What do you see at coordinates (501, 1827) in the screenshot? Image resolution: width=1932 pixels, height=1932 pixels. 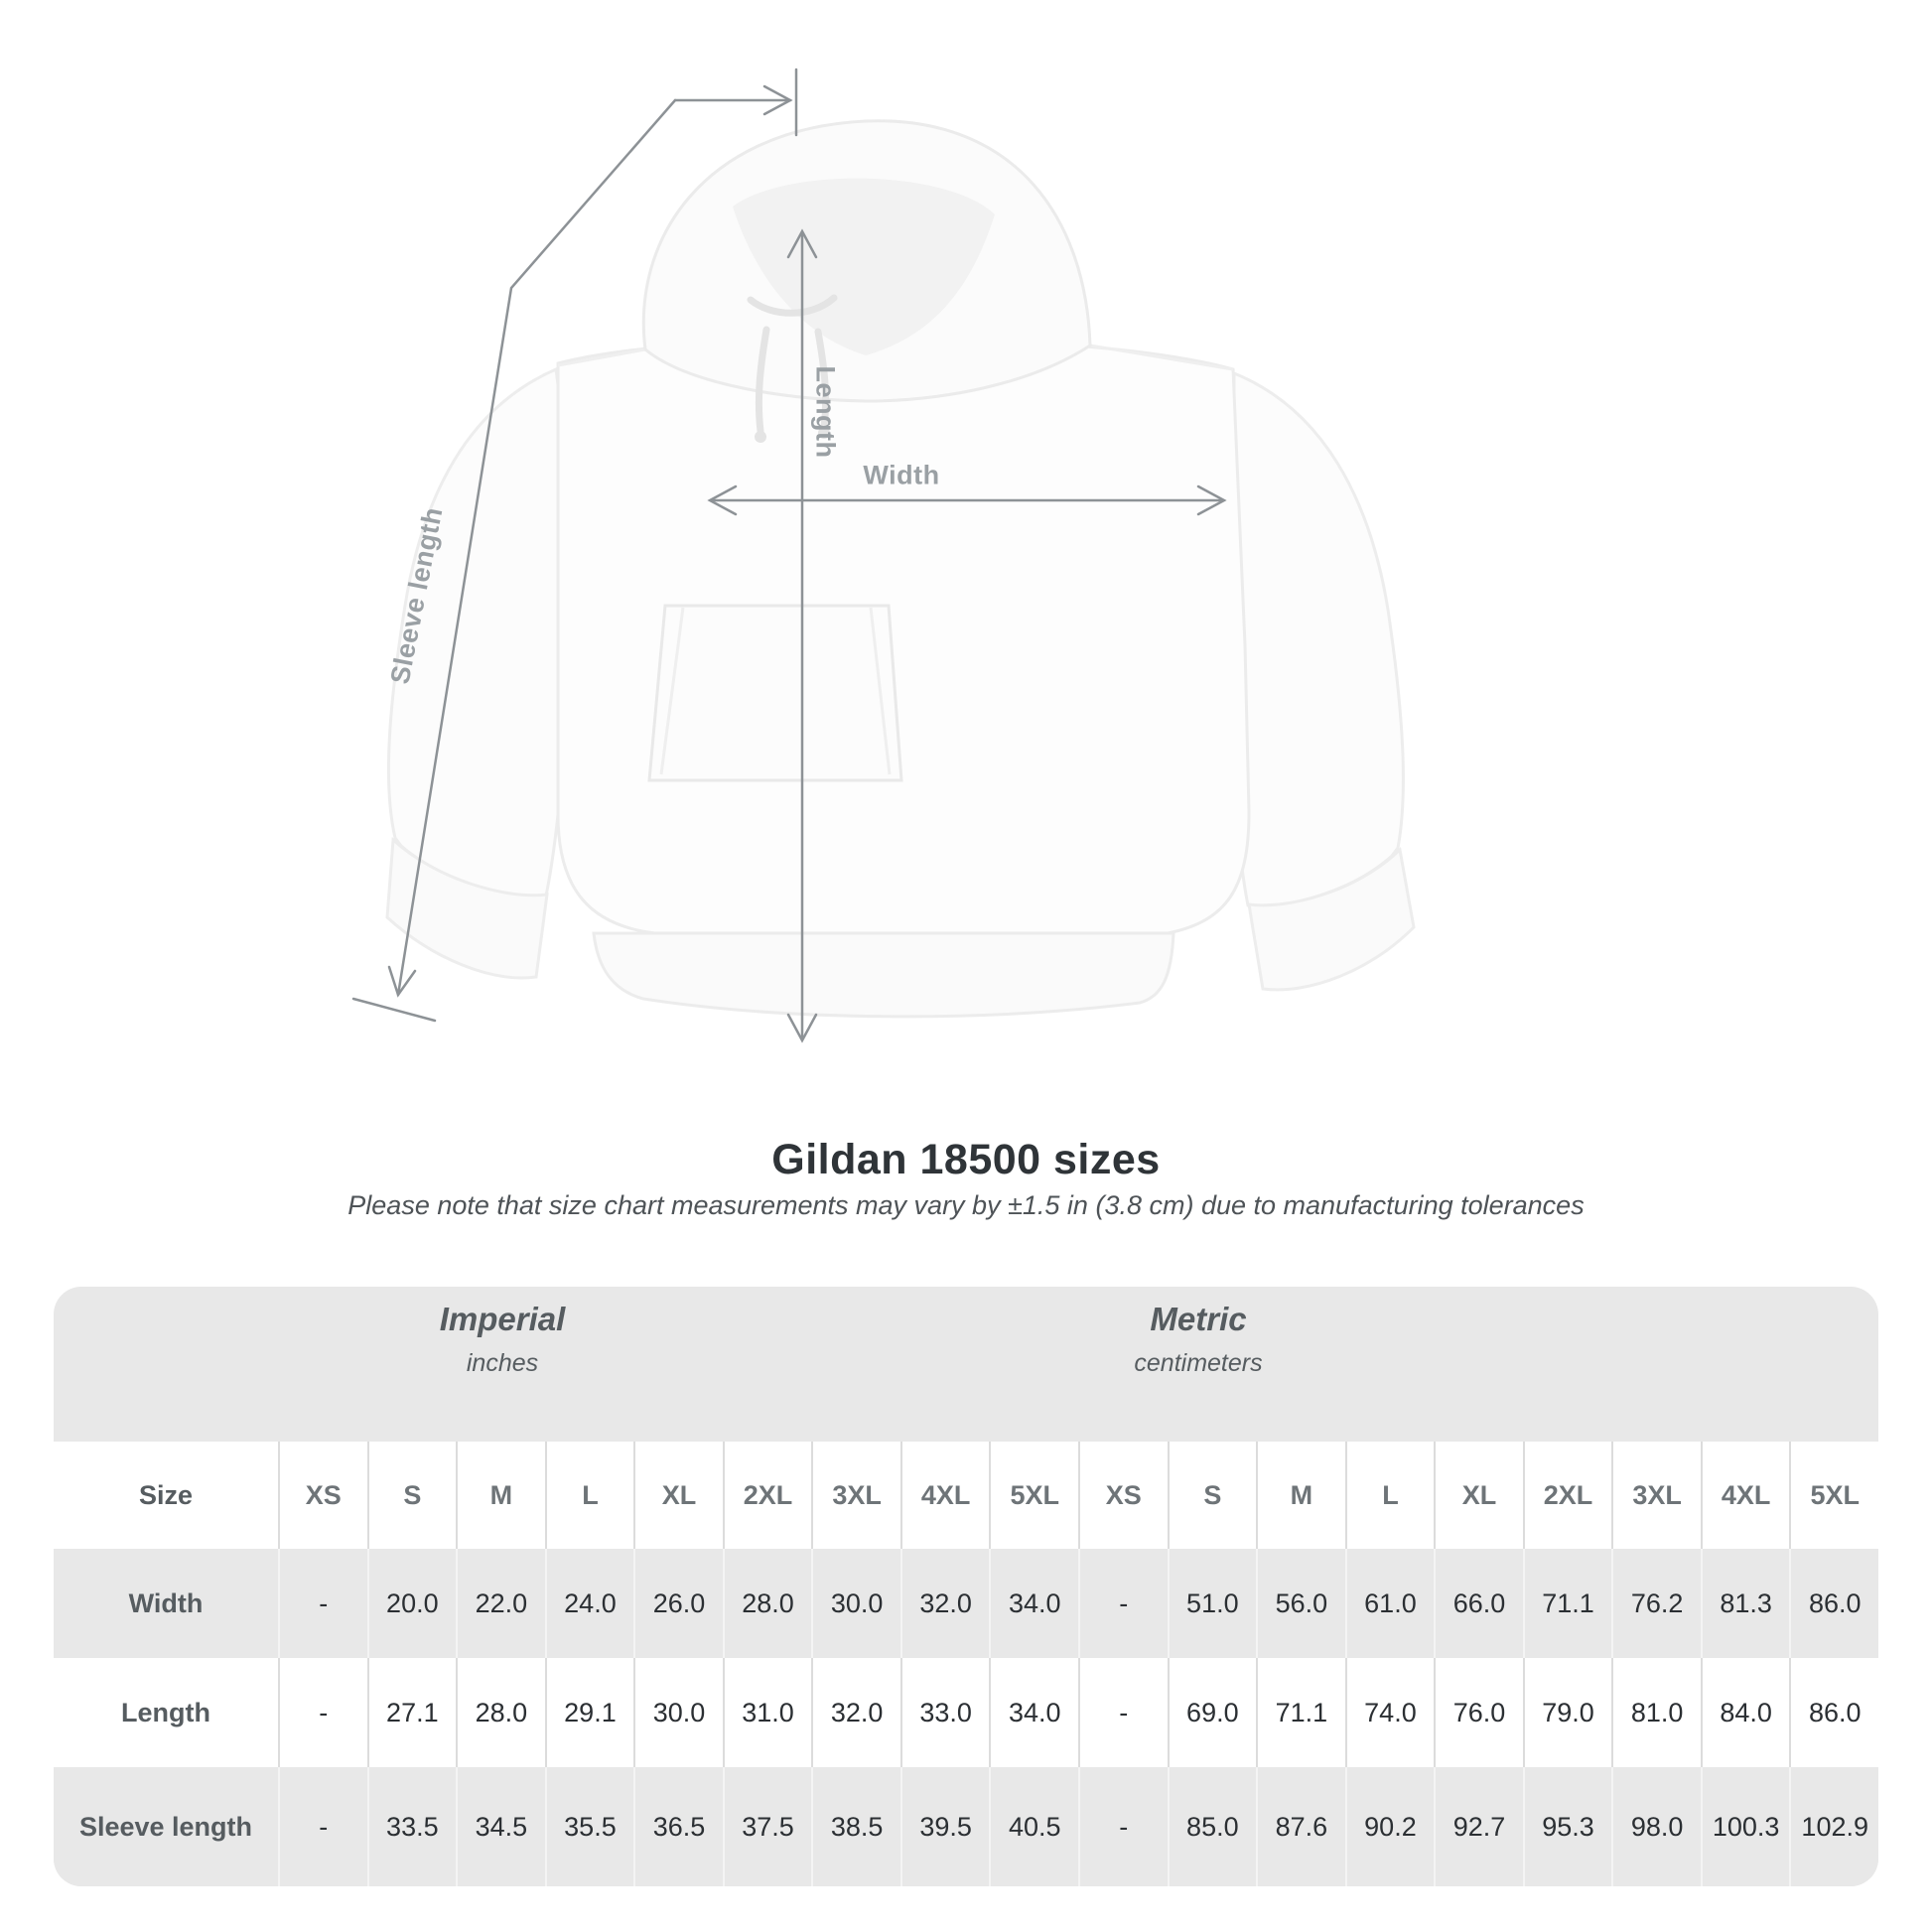 I see `table-cell: 34.5` at bounding box center [501, 1827].